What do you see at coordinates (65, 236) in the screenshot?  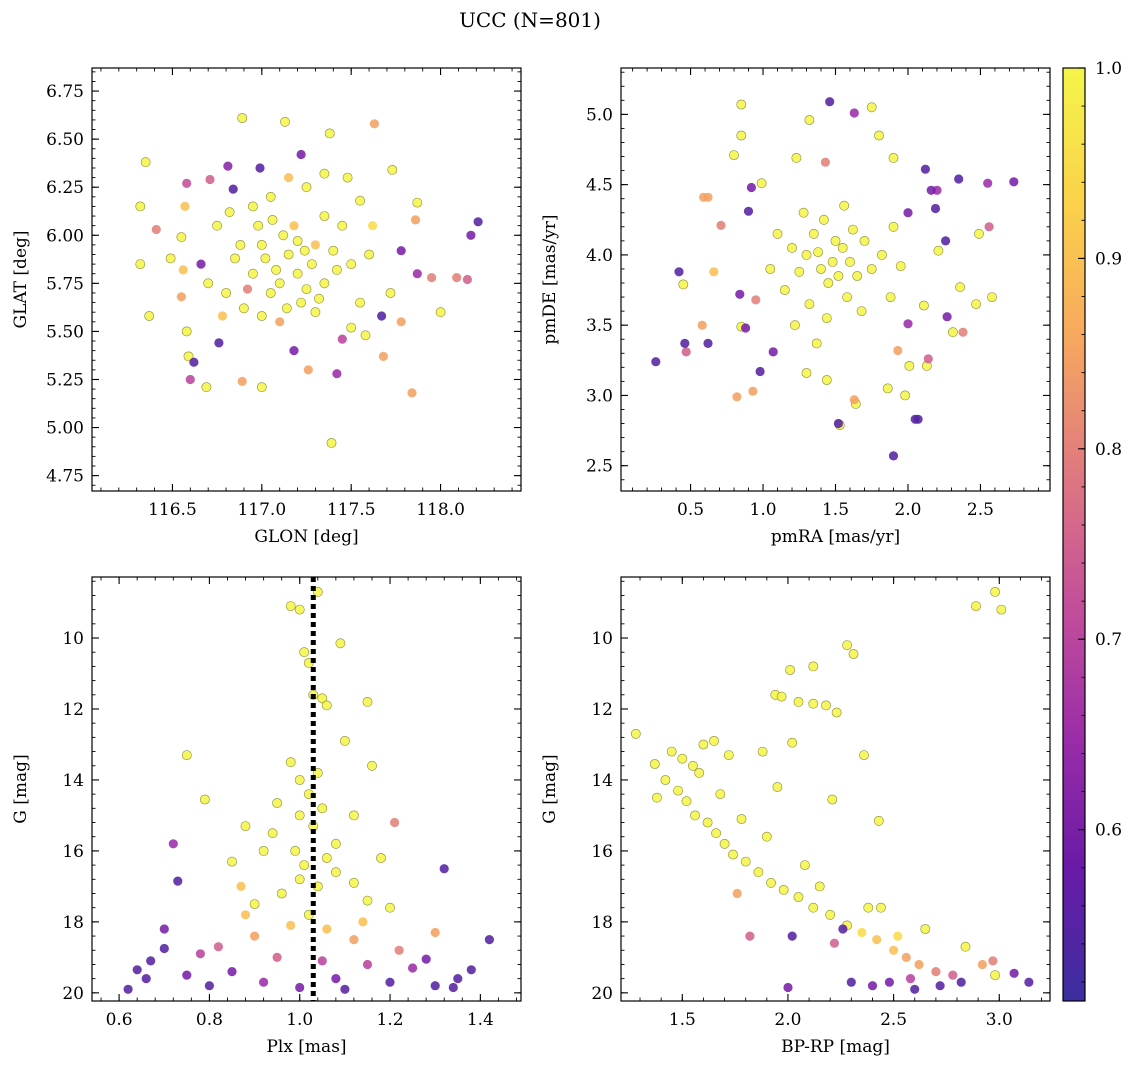 I see `y-tick-label: 6.00` at bounding box center [65, 236].